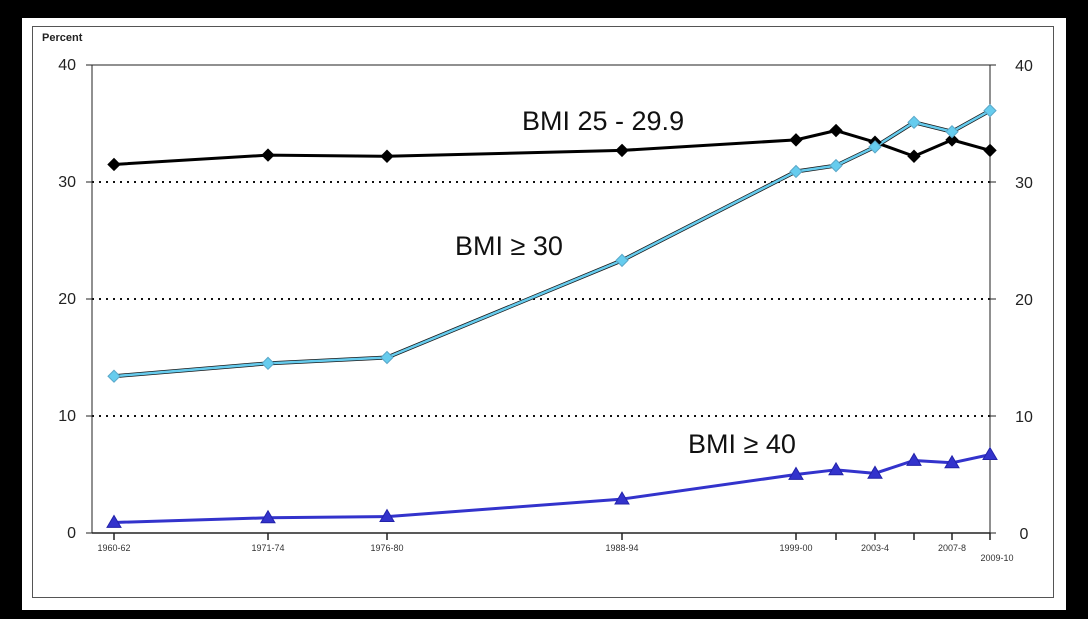 The height and width of the screenshot is (619, 1088). I want to click on x-tick-label-2009-10: 2009-10, so click(996, 558).